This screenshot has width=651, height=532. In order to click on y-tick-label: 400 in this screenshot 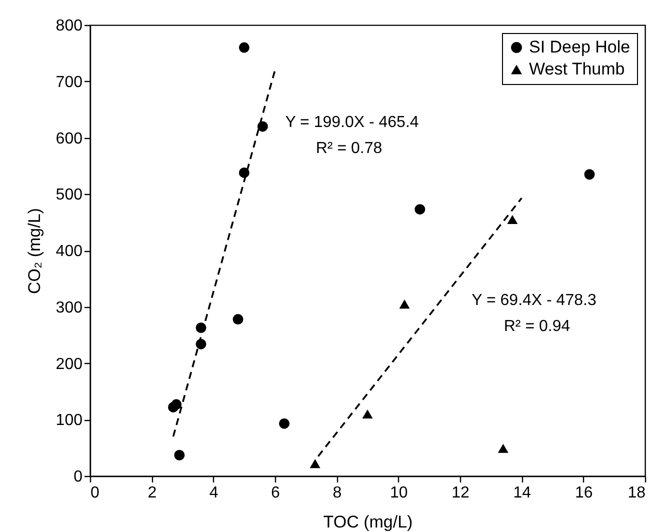, I will do `click(69, 251)`.